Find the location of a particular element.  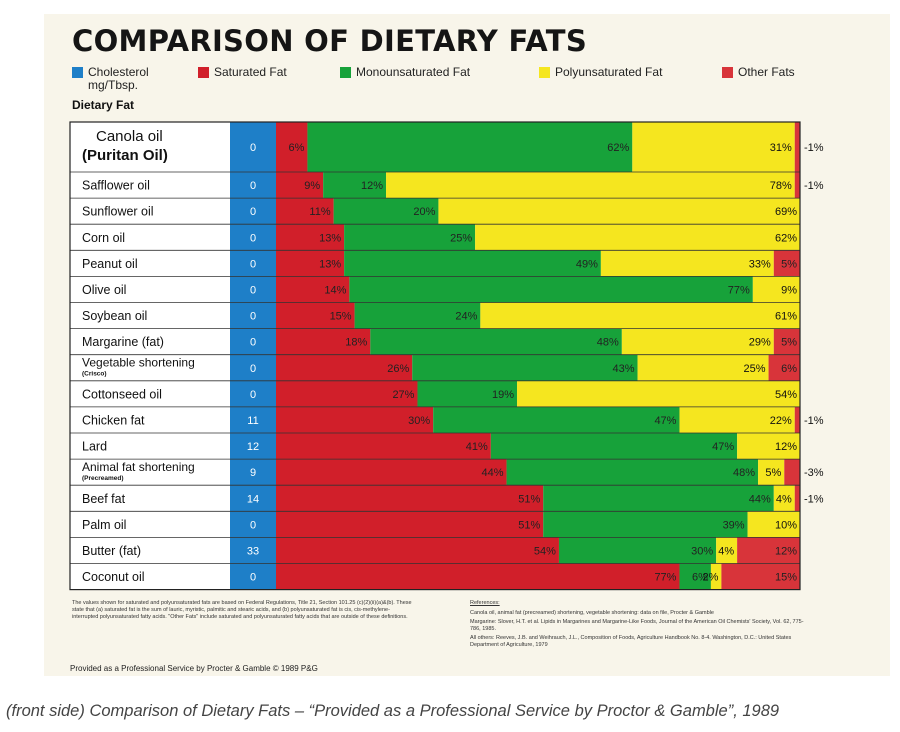

mono-label-palm-oil: 39% is located at coordinates (734, 525).